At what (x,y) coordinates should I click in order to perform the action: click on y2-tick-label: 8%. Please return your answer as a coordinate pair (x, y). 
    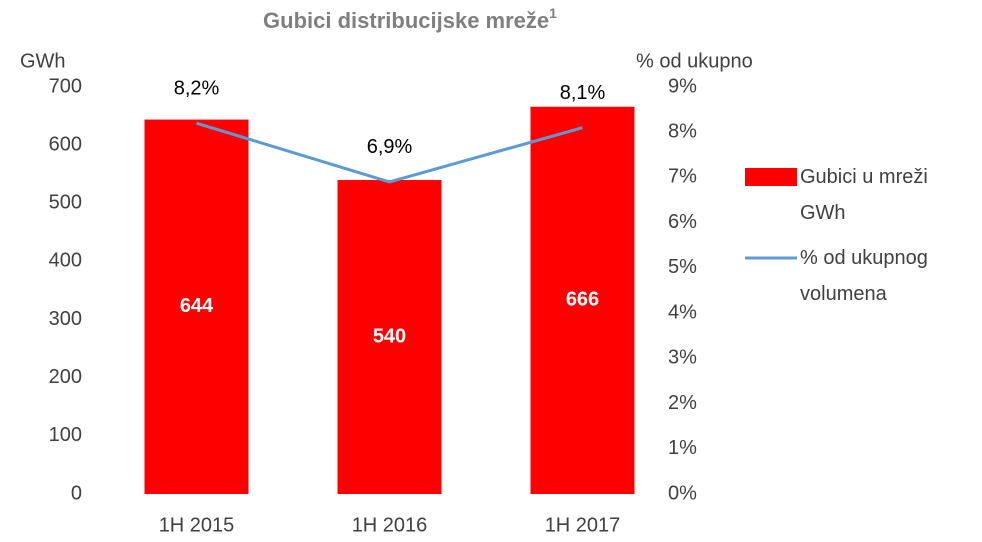
    Looking at the image, I should click on (682, 132).